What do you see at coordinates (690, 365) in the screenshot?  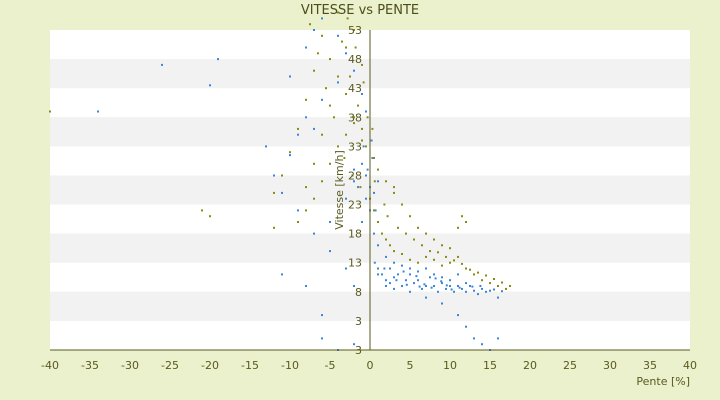 I see `x-tick-label: 40` at bounding box center [690, 365].